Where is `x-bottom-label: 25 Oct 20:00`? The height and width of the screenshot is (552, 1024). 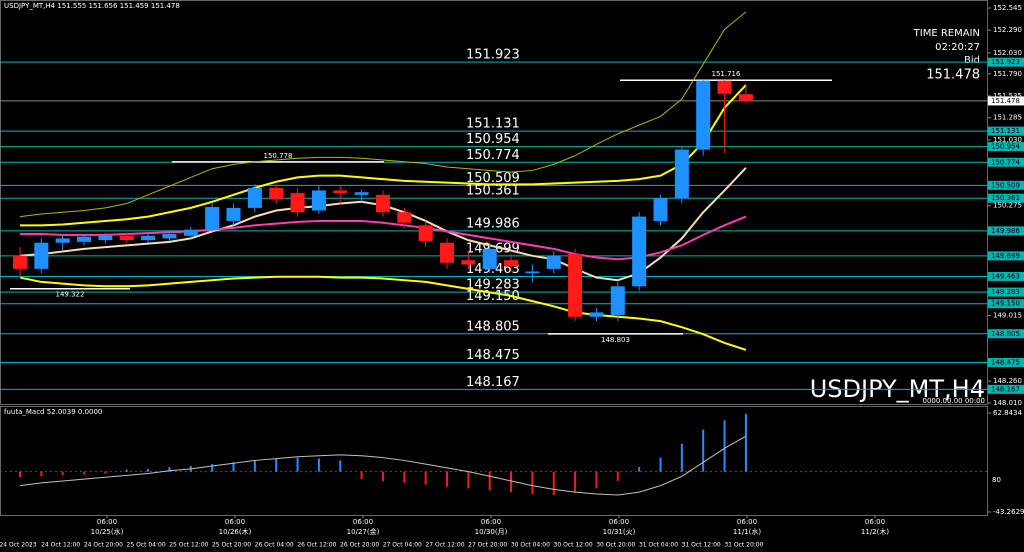 x-bottom-label: 25 Oct 20:00 is located at coordinates (231, 545).